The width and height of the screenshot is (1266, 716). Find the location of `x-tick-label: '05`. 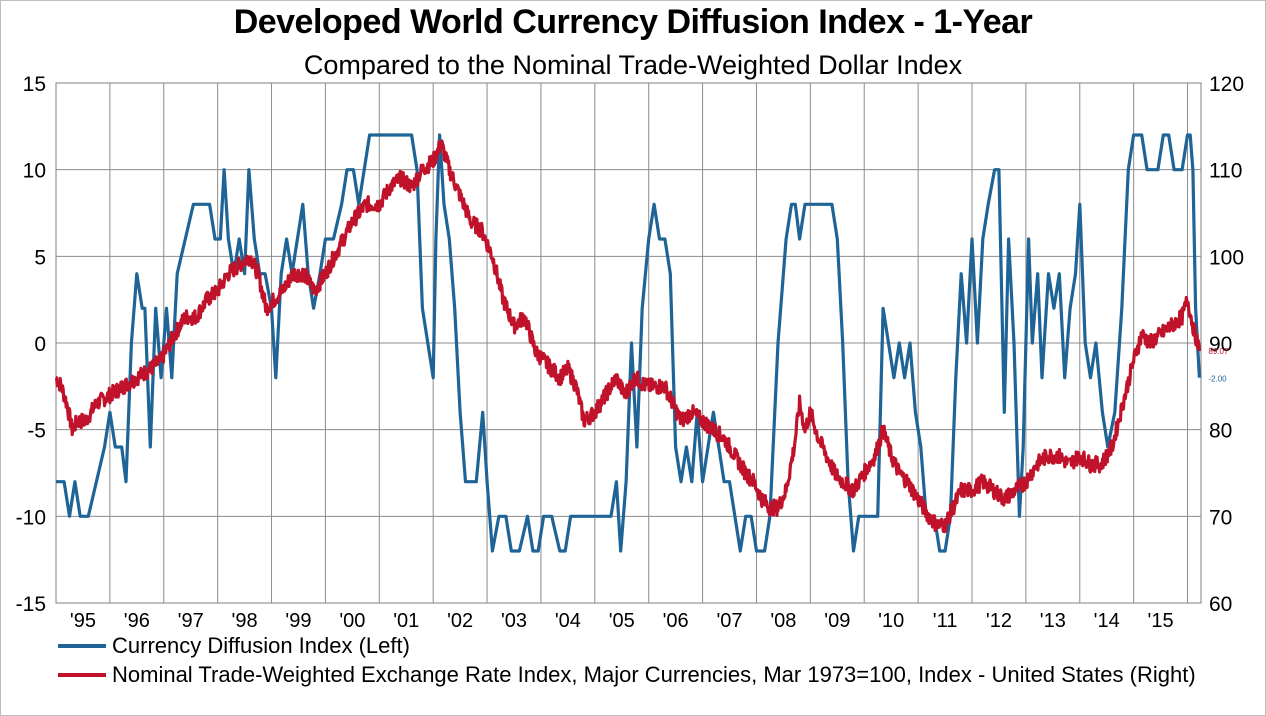

x-tick-label: '05 is located at coordinates (622, 621).